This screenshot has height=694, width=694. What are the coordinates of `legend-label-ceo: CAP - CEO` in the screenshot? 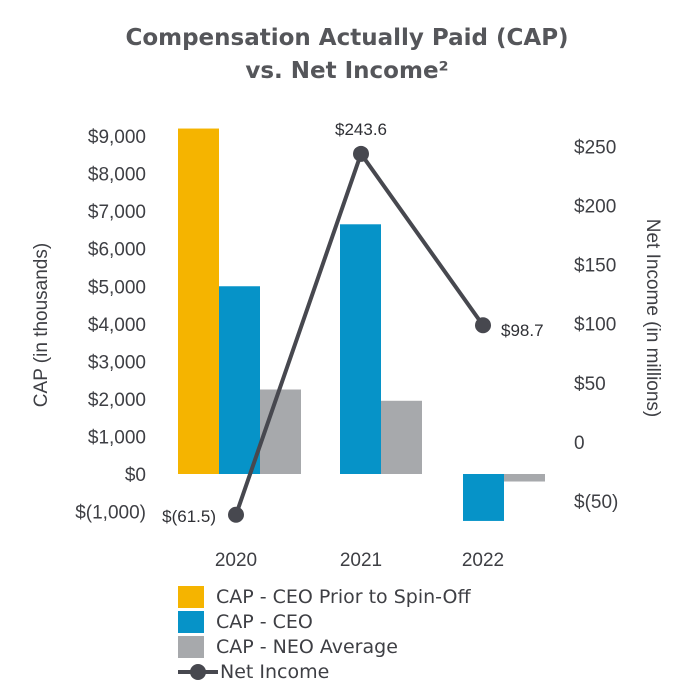 It's located at (264, 622).